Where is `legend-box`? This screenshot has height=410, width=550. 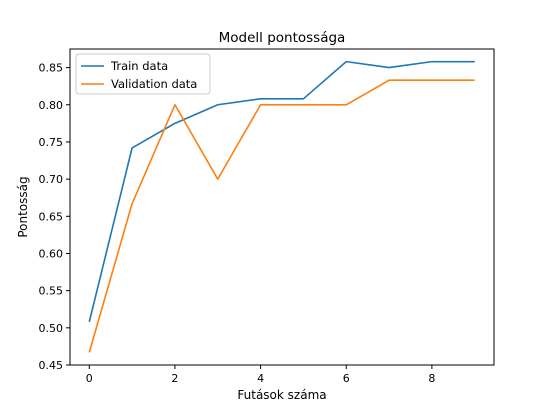 legend-box is located at coordinates (143, 74).